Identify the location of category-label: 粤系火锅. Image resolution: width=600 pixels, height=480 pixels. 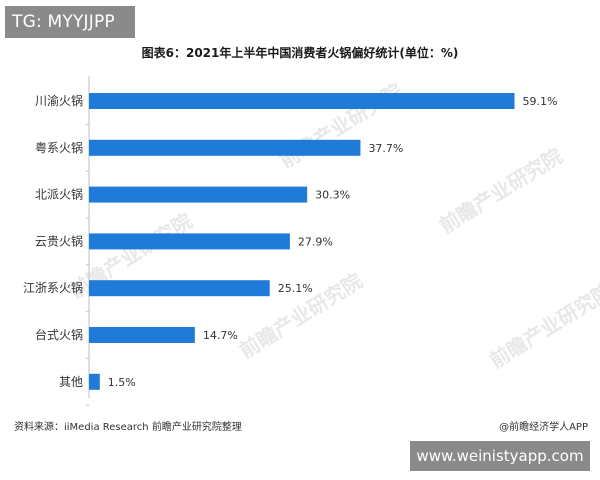
(59, 147).